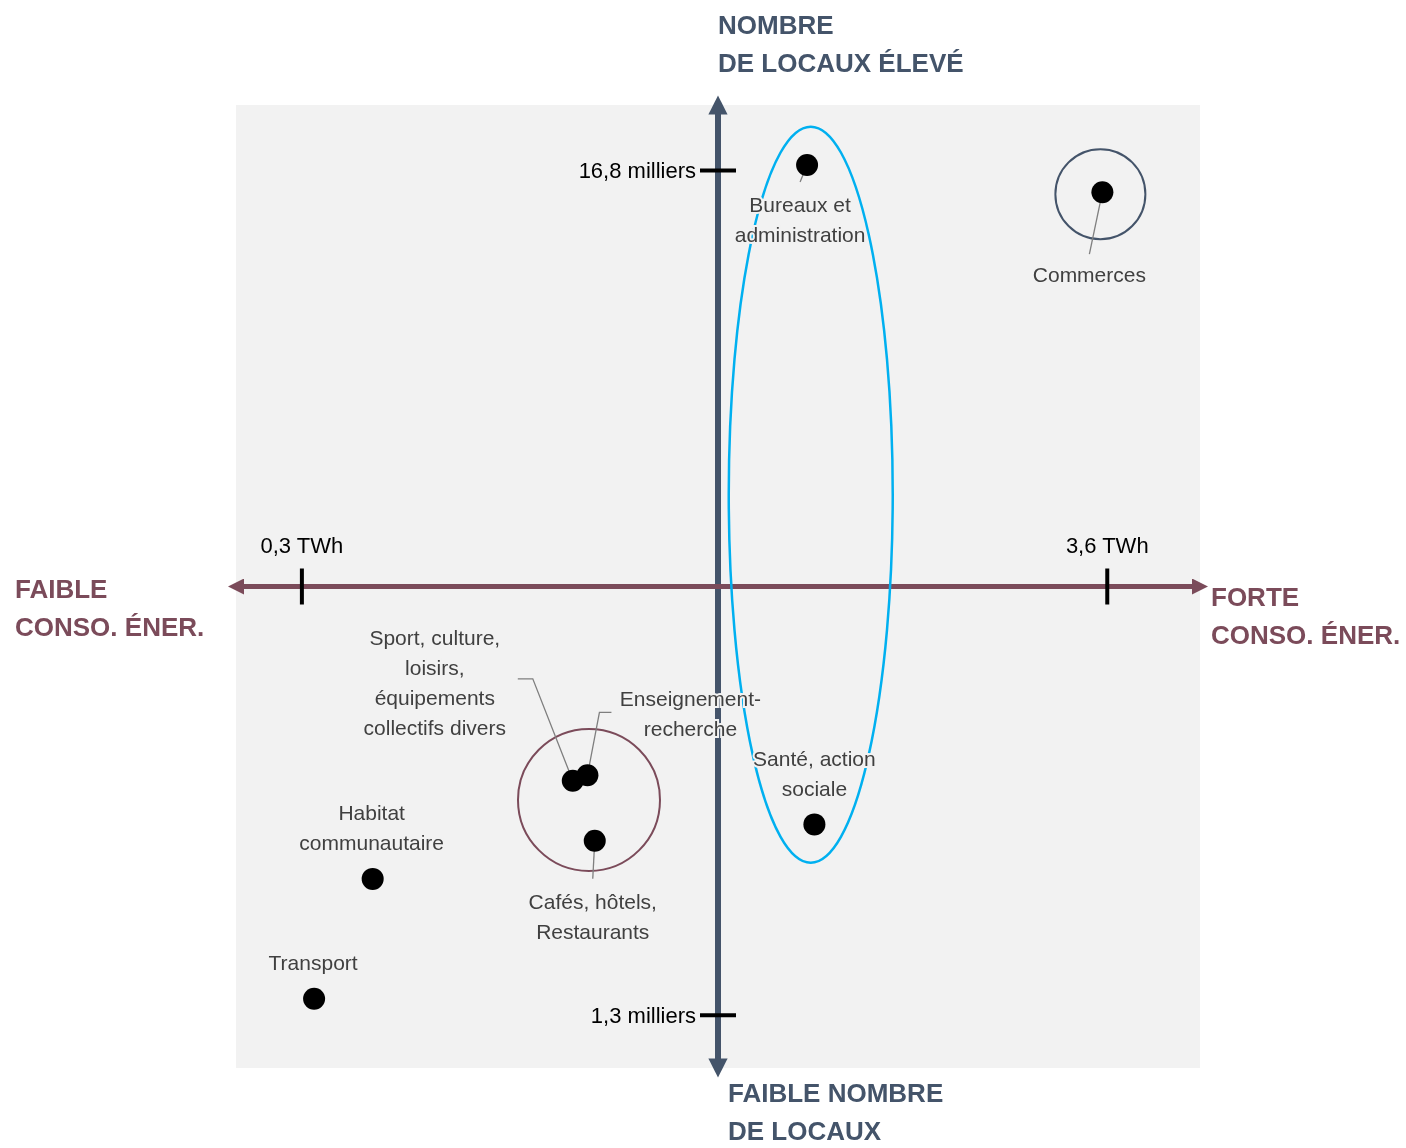 The height and width of the screenshot is (1148, 1406). Describe the element at coordinates (110, 608) in the screenshot. I see `text: FAIBLE CONSO. ÉNER.` at that location.